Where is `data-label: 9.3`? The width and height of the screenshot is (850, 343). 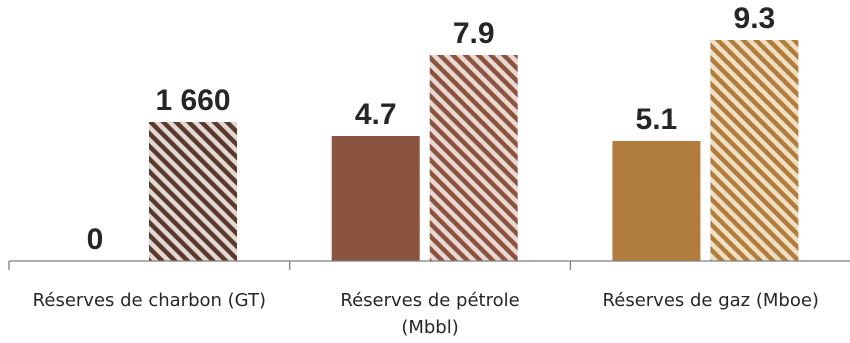
data-label: 9.3 is located at coordinates (755, 18).